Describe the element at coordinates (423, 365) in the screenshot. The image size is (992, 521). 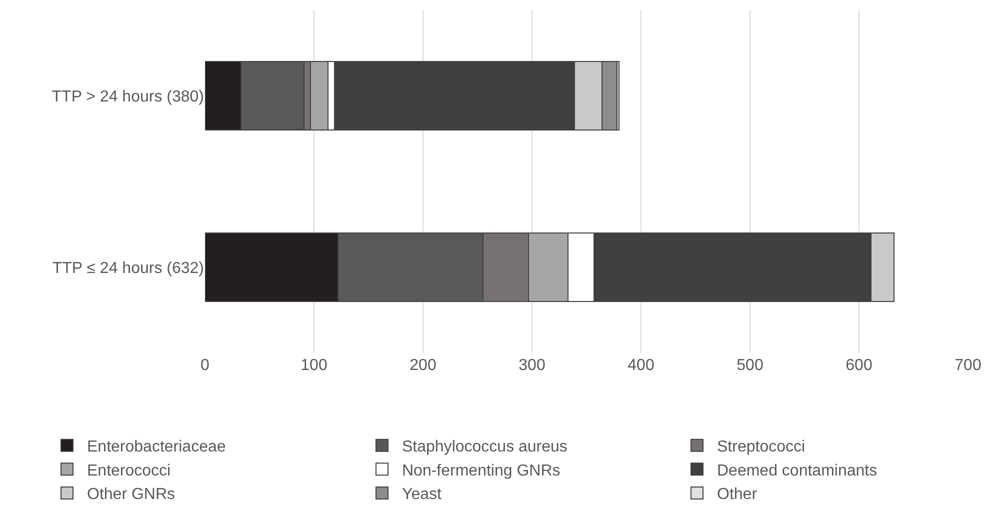
I see `x-tick-label: 200` at that location.